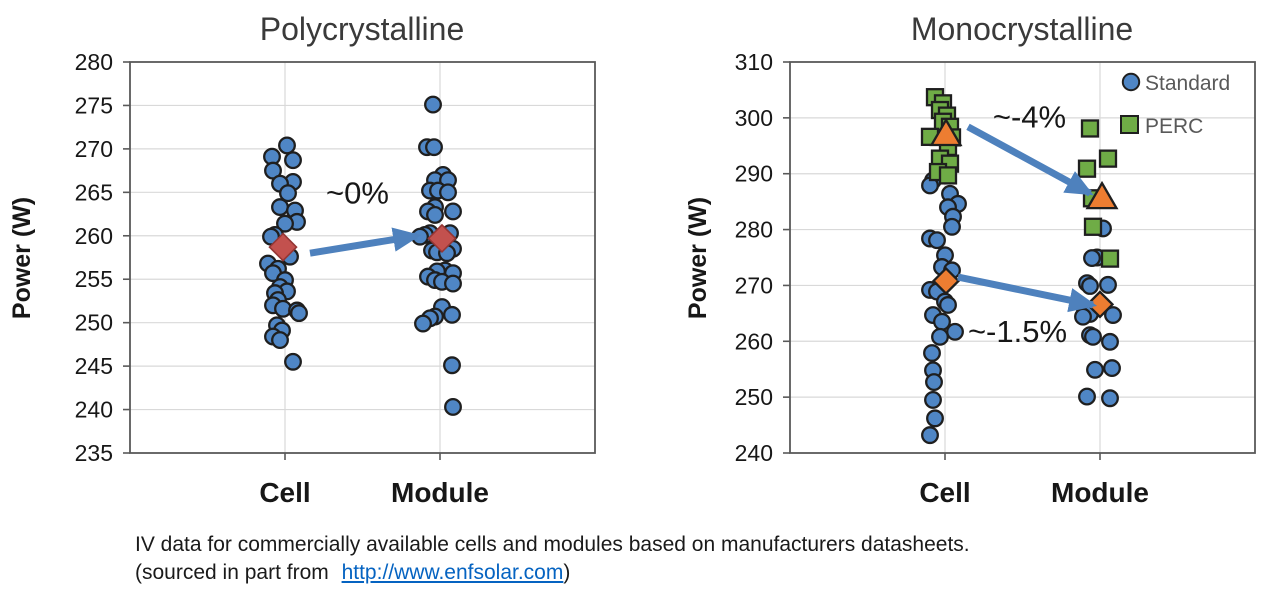 The height and width of the screenshot is (605, 1277). I want to click on y-tick-label: 235, so click(94, 453).